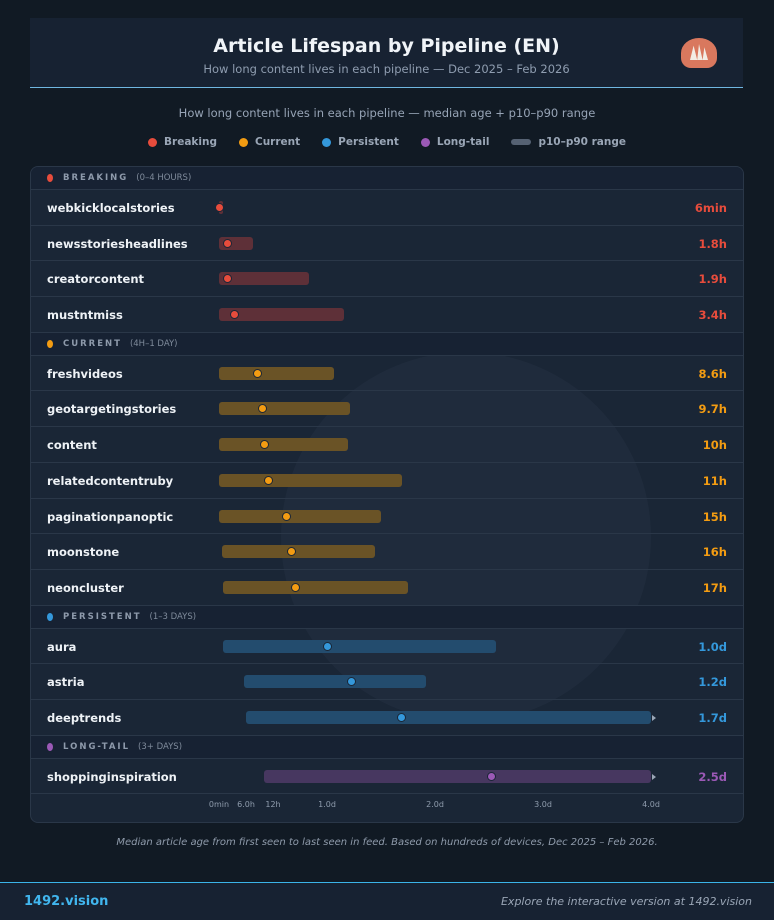 The image size is (774, 920). What do you see at coordinates (387, 552) in the screenshot?
I see `table-row: moonstone 16h` at bounding box center [387, 552].